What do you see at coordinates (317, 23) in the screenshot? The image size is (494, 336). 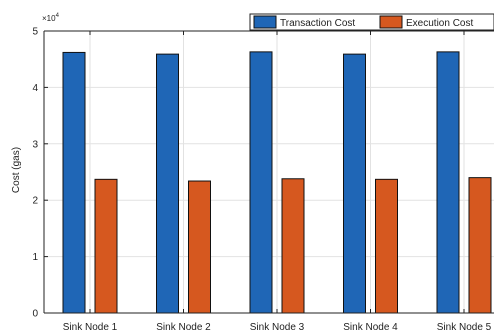 I see `legend-label-transaction-cost: Transaction Cost` at bounding box center [317, 23].